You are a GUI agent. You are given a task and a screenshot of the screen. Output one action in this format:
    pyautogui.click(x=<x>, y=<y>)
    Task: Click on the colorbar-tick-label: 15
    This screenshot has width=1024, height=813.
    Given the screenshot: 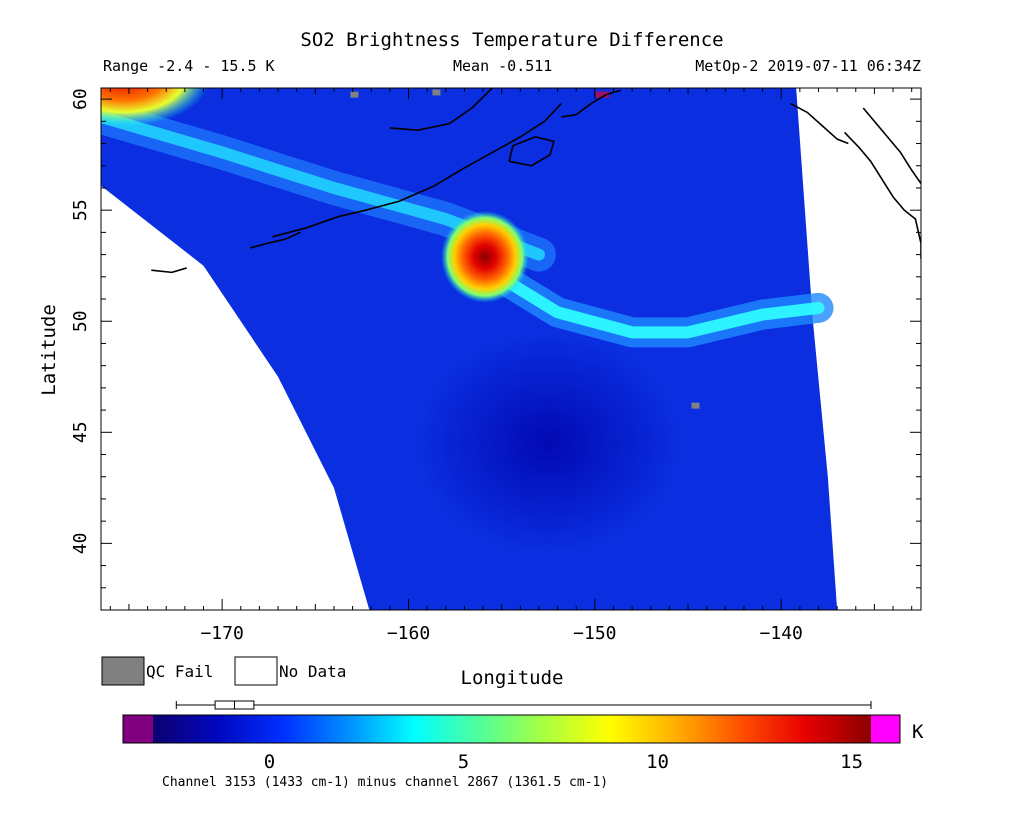 What is the action you would take?
    pyautogui.click(x=851, y=762)
    